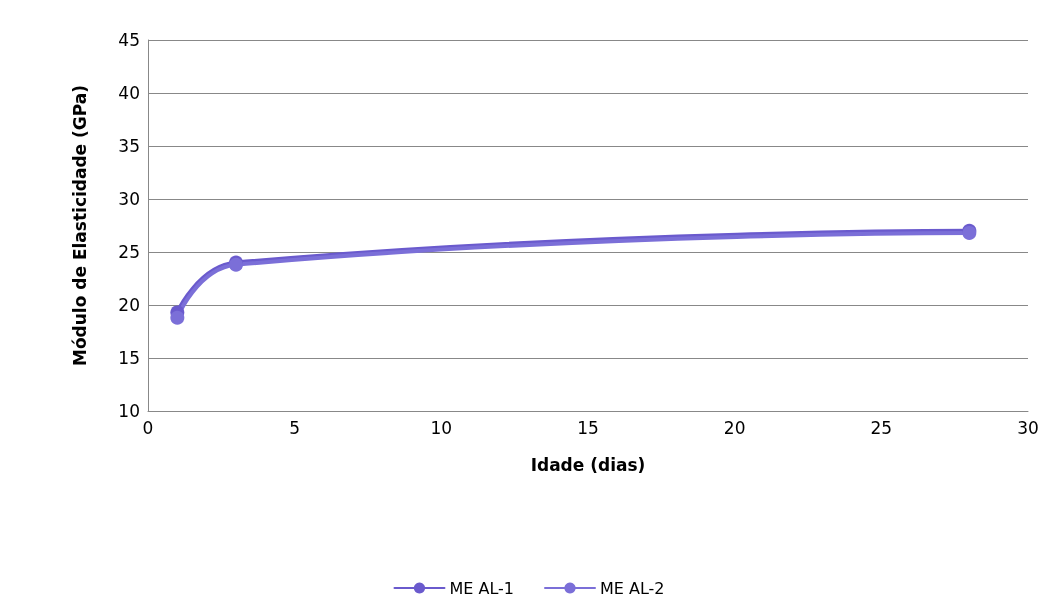 The image size is (1058, 611). I want to click on x-tick-label: 5, so click(295, 427).